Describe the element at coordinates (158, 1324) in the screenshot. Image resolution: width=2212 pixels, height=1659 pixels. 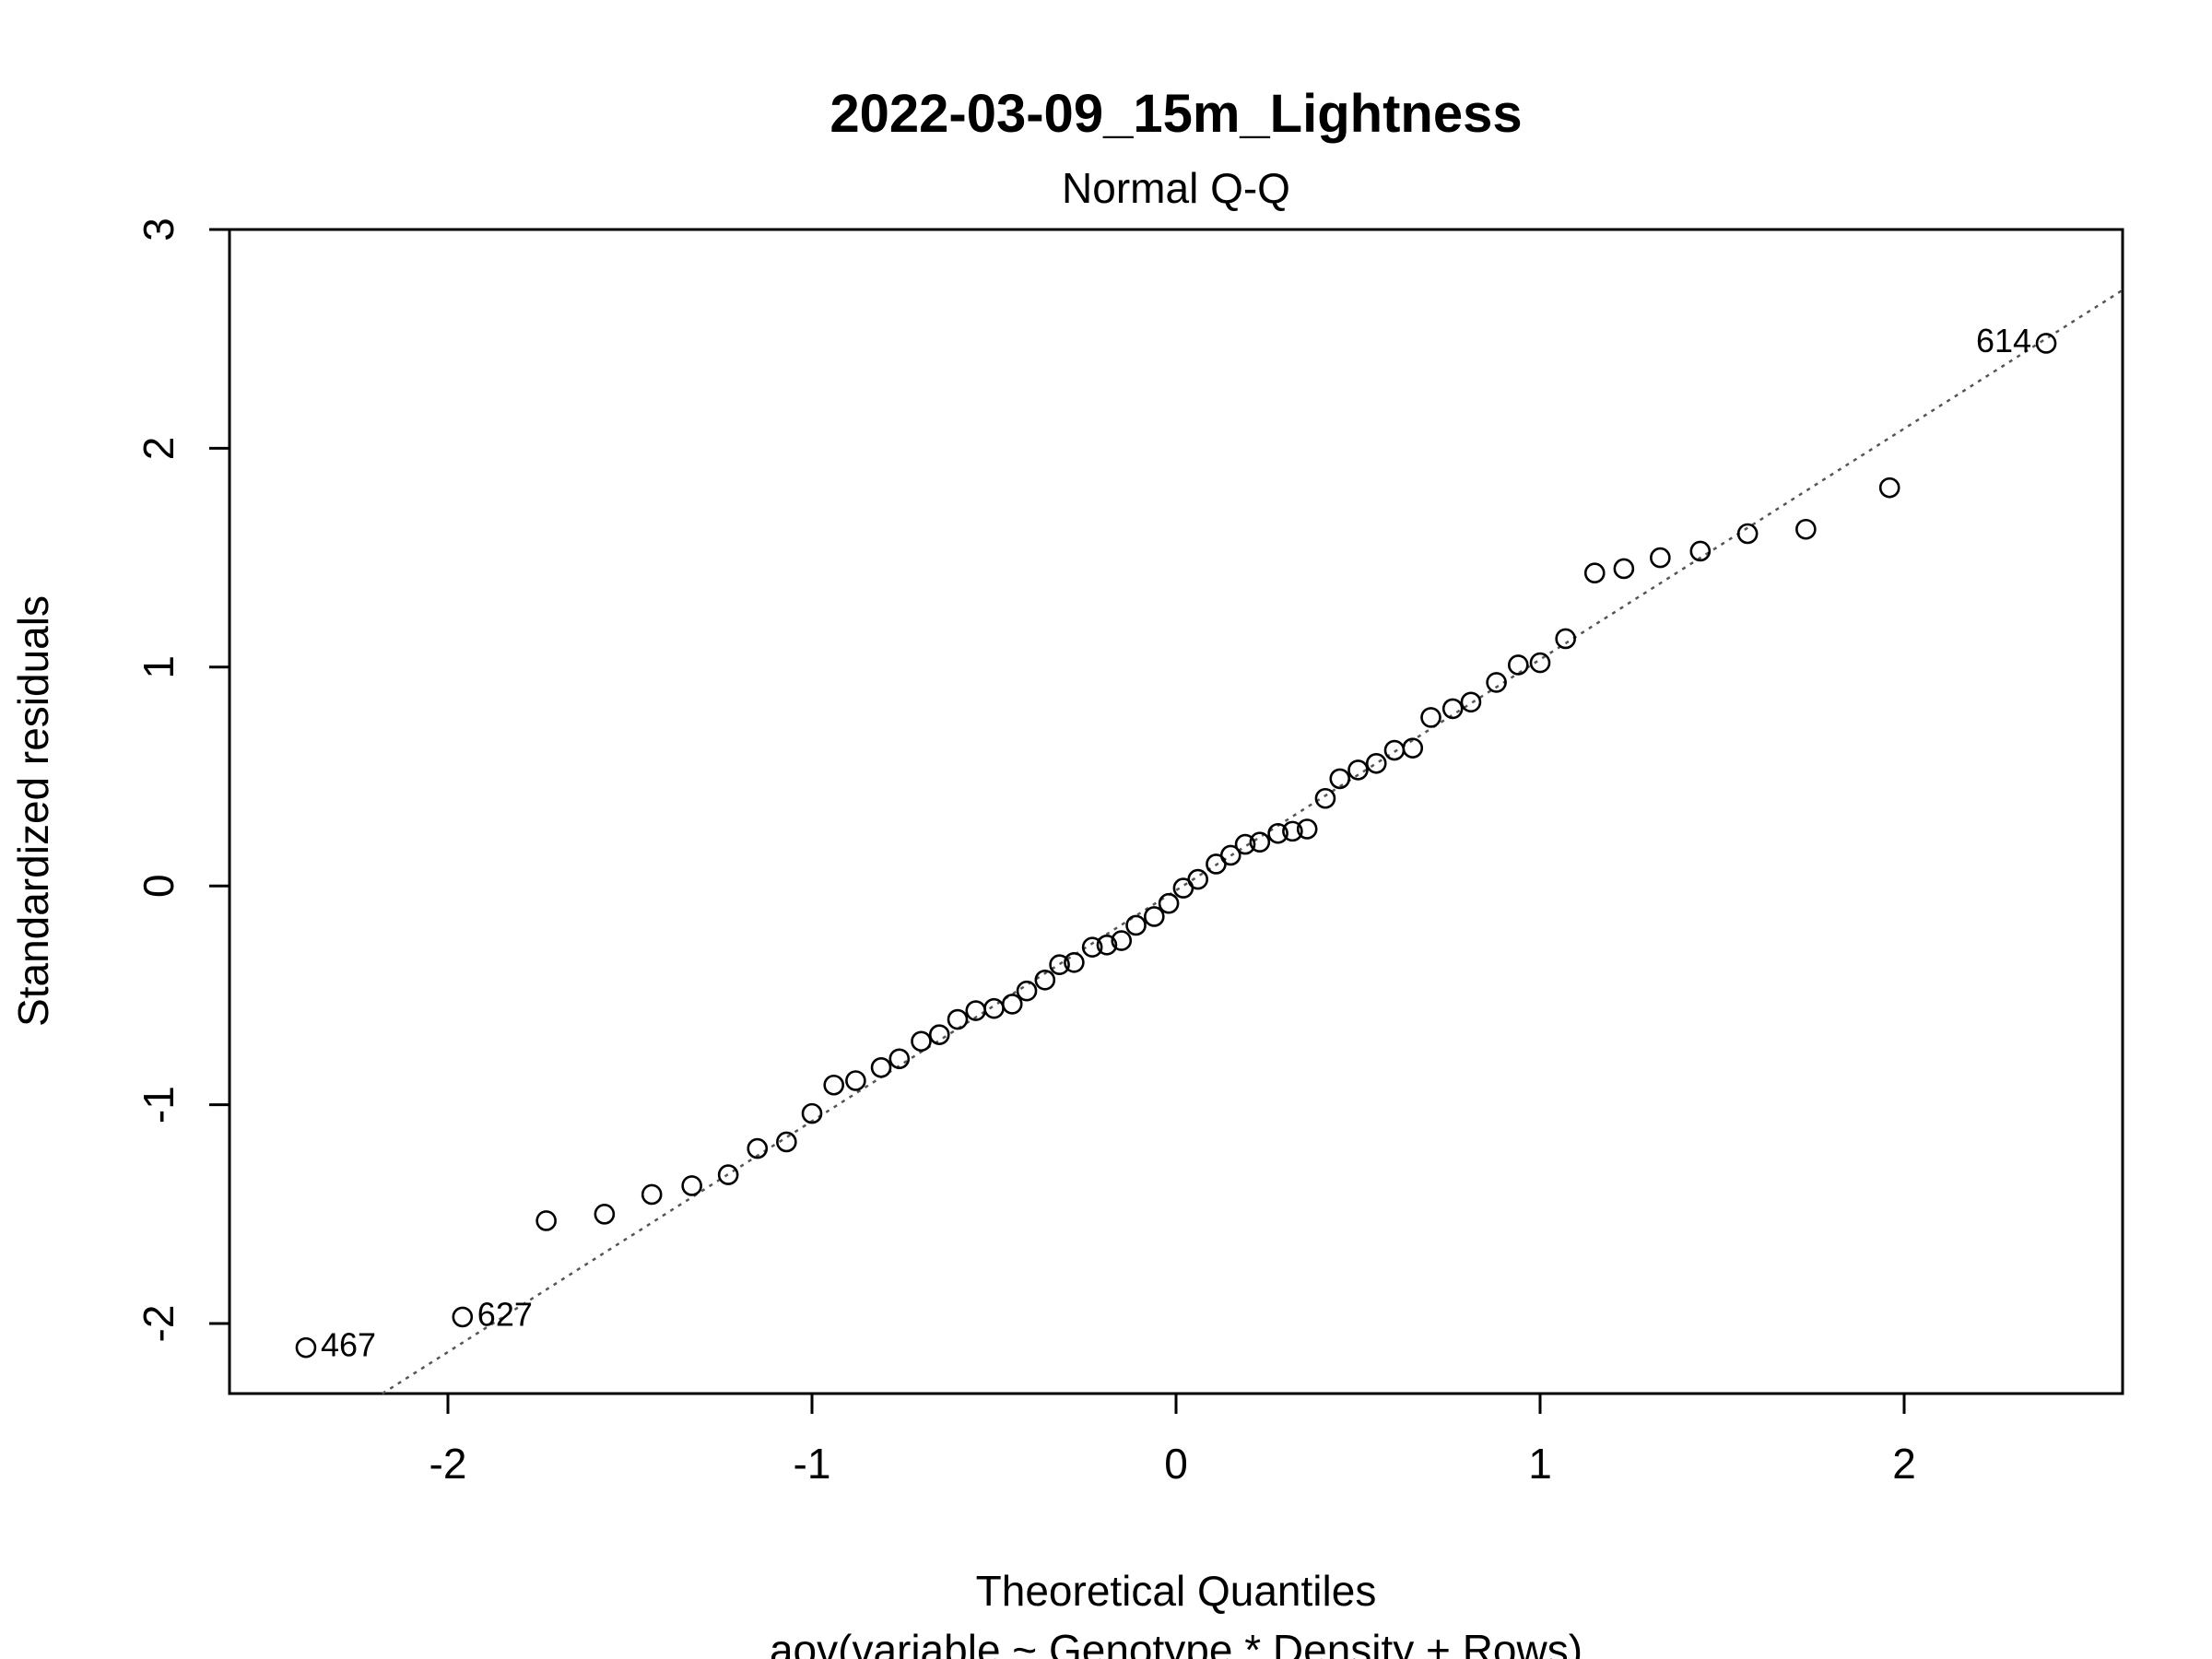
I see `y-tick-label: -2` at that location.